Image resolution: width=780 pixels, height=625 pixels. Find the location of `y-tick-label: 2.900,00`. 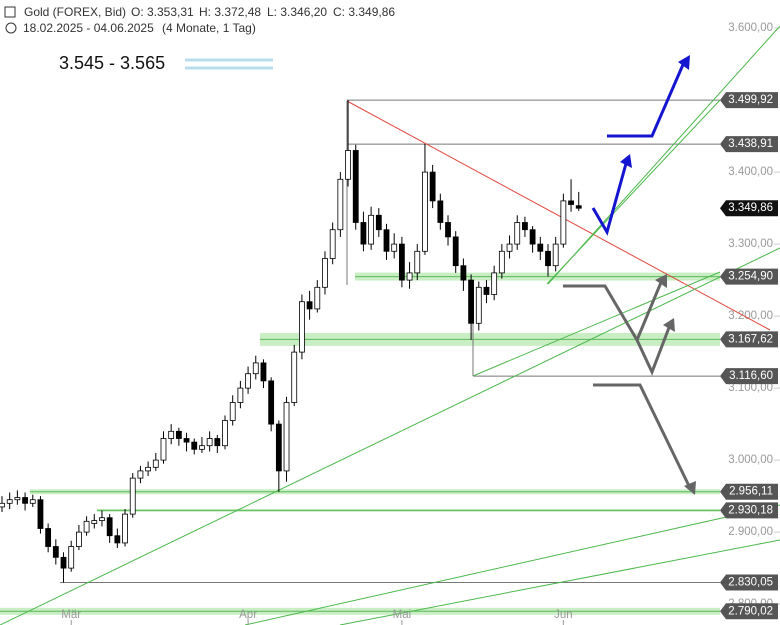

y-tick-label: 2.900,00 is located at coordinates (750, 532).